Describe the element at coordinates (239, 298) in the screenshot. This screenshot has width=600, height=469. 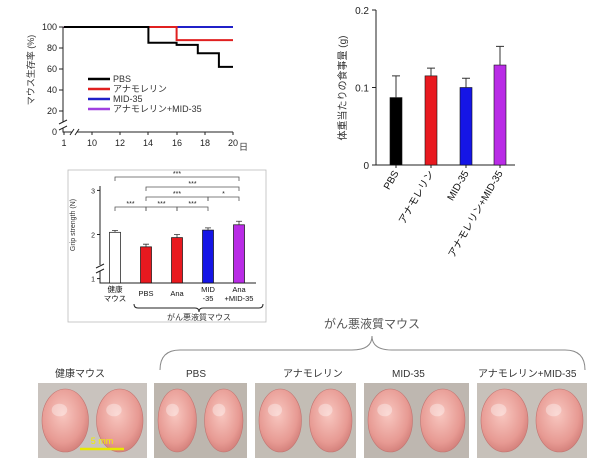
I see `grip-category-label-4: +MID-35` at that location.